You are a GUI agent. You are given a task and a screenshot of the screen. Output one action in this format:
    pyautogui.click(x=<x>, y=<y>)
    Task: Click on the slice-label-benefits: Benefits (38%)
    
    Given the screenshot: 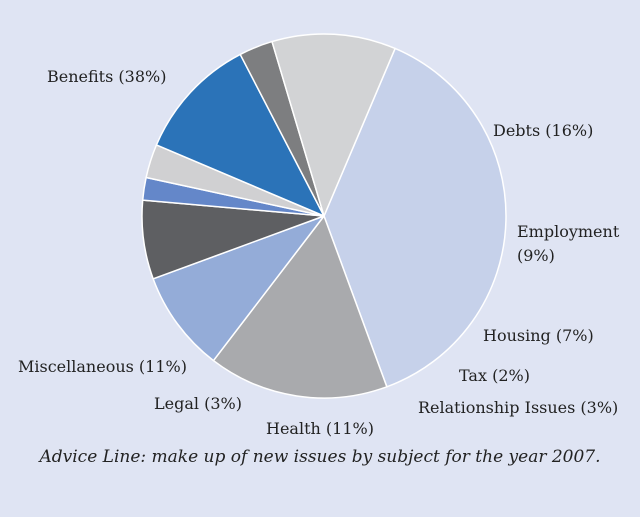 What is the action you would take?
    pyautogui.click(x=106, y=76)
    